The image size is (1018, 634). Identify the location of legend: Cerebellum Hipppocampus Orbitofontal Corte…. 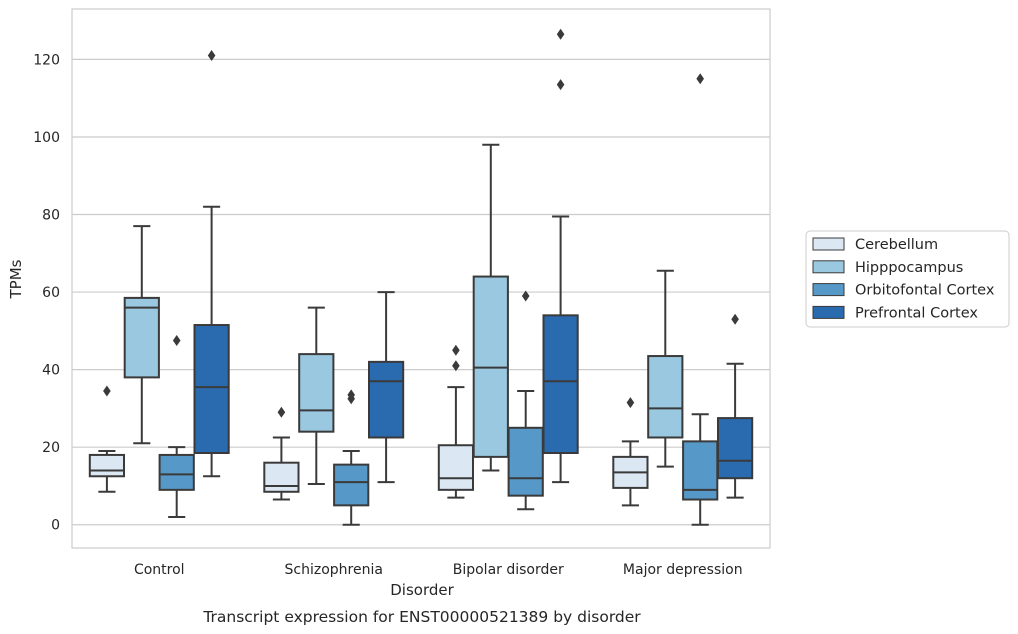
(907, 279).